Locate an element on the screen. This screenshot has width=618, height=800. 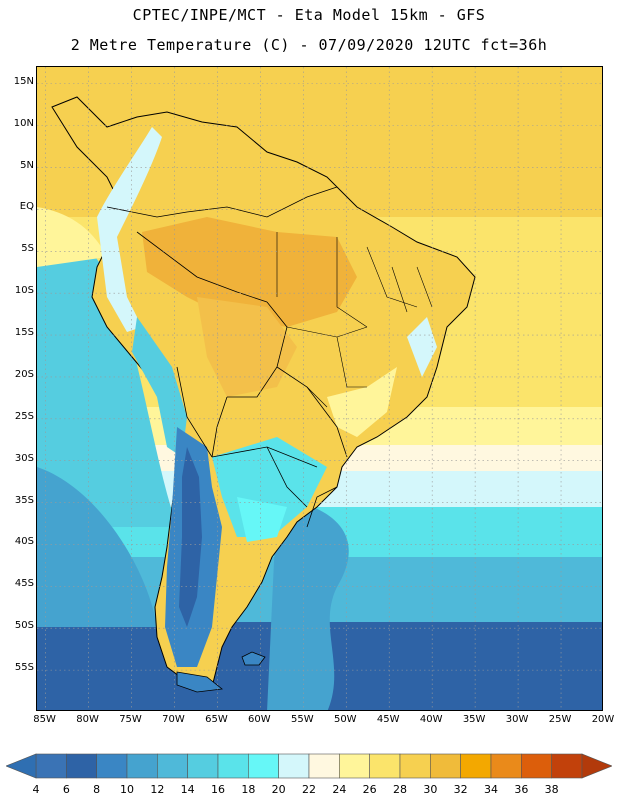
colorbar-tick-label: 14 is located at coordinates (187, 789).